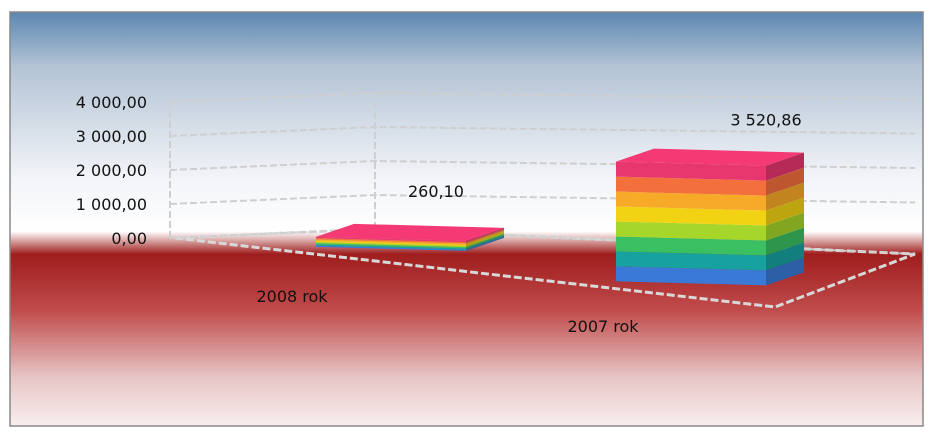 This screenshot has width=935, height=437. I want to click on category-label: 2007 rok, so click(603, 326).